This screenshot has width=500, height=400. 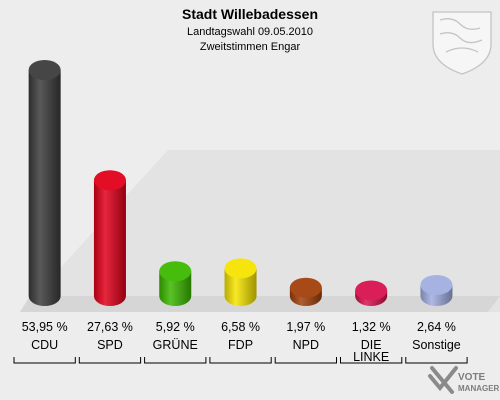 I want to click on bar-top-gr-ne, so click(x=175, y=271).